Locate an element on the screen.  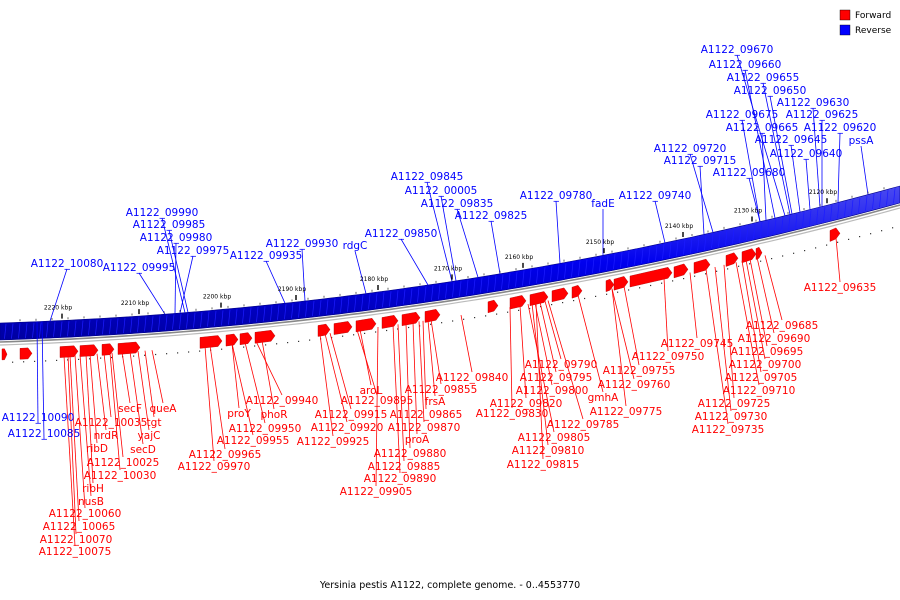
tick-label: 2180 kbp is located at coordinates (374, 279).